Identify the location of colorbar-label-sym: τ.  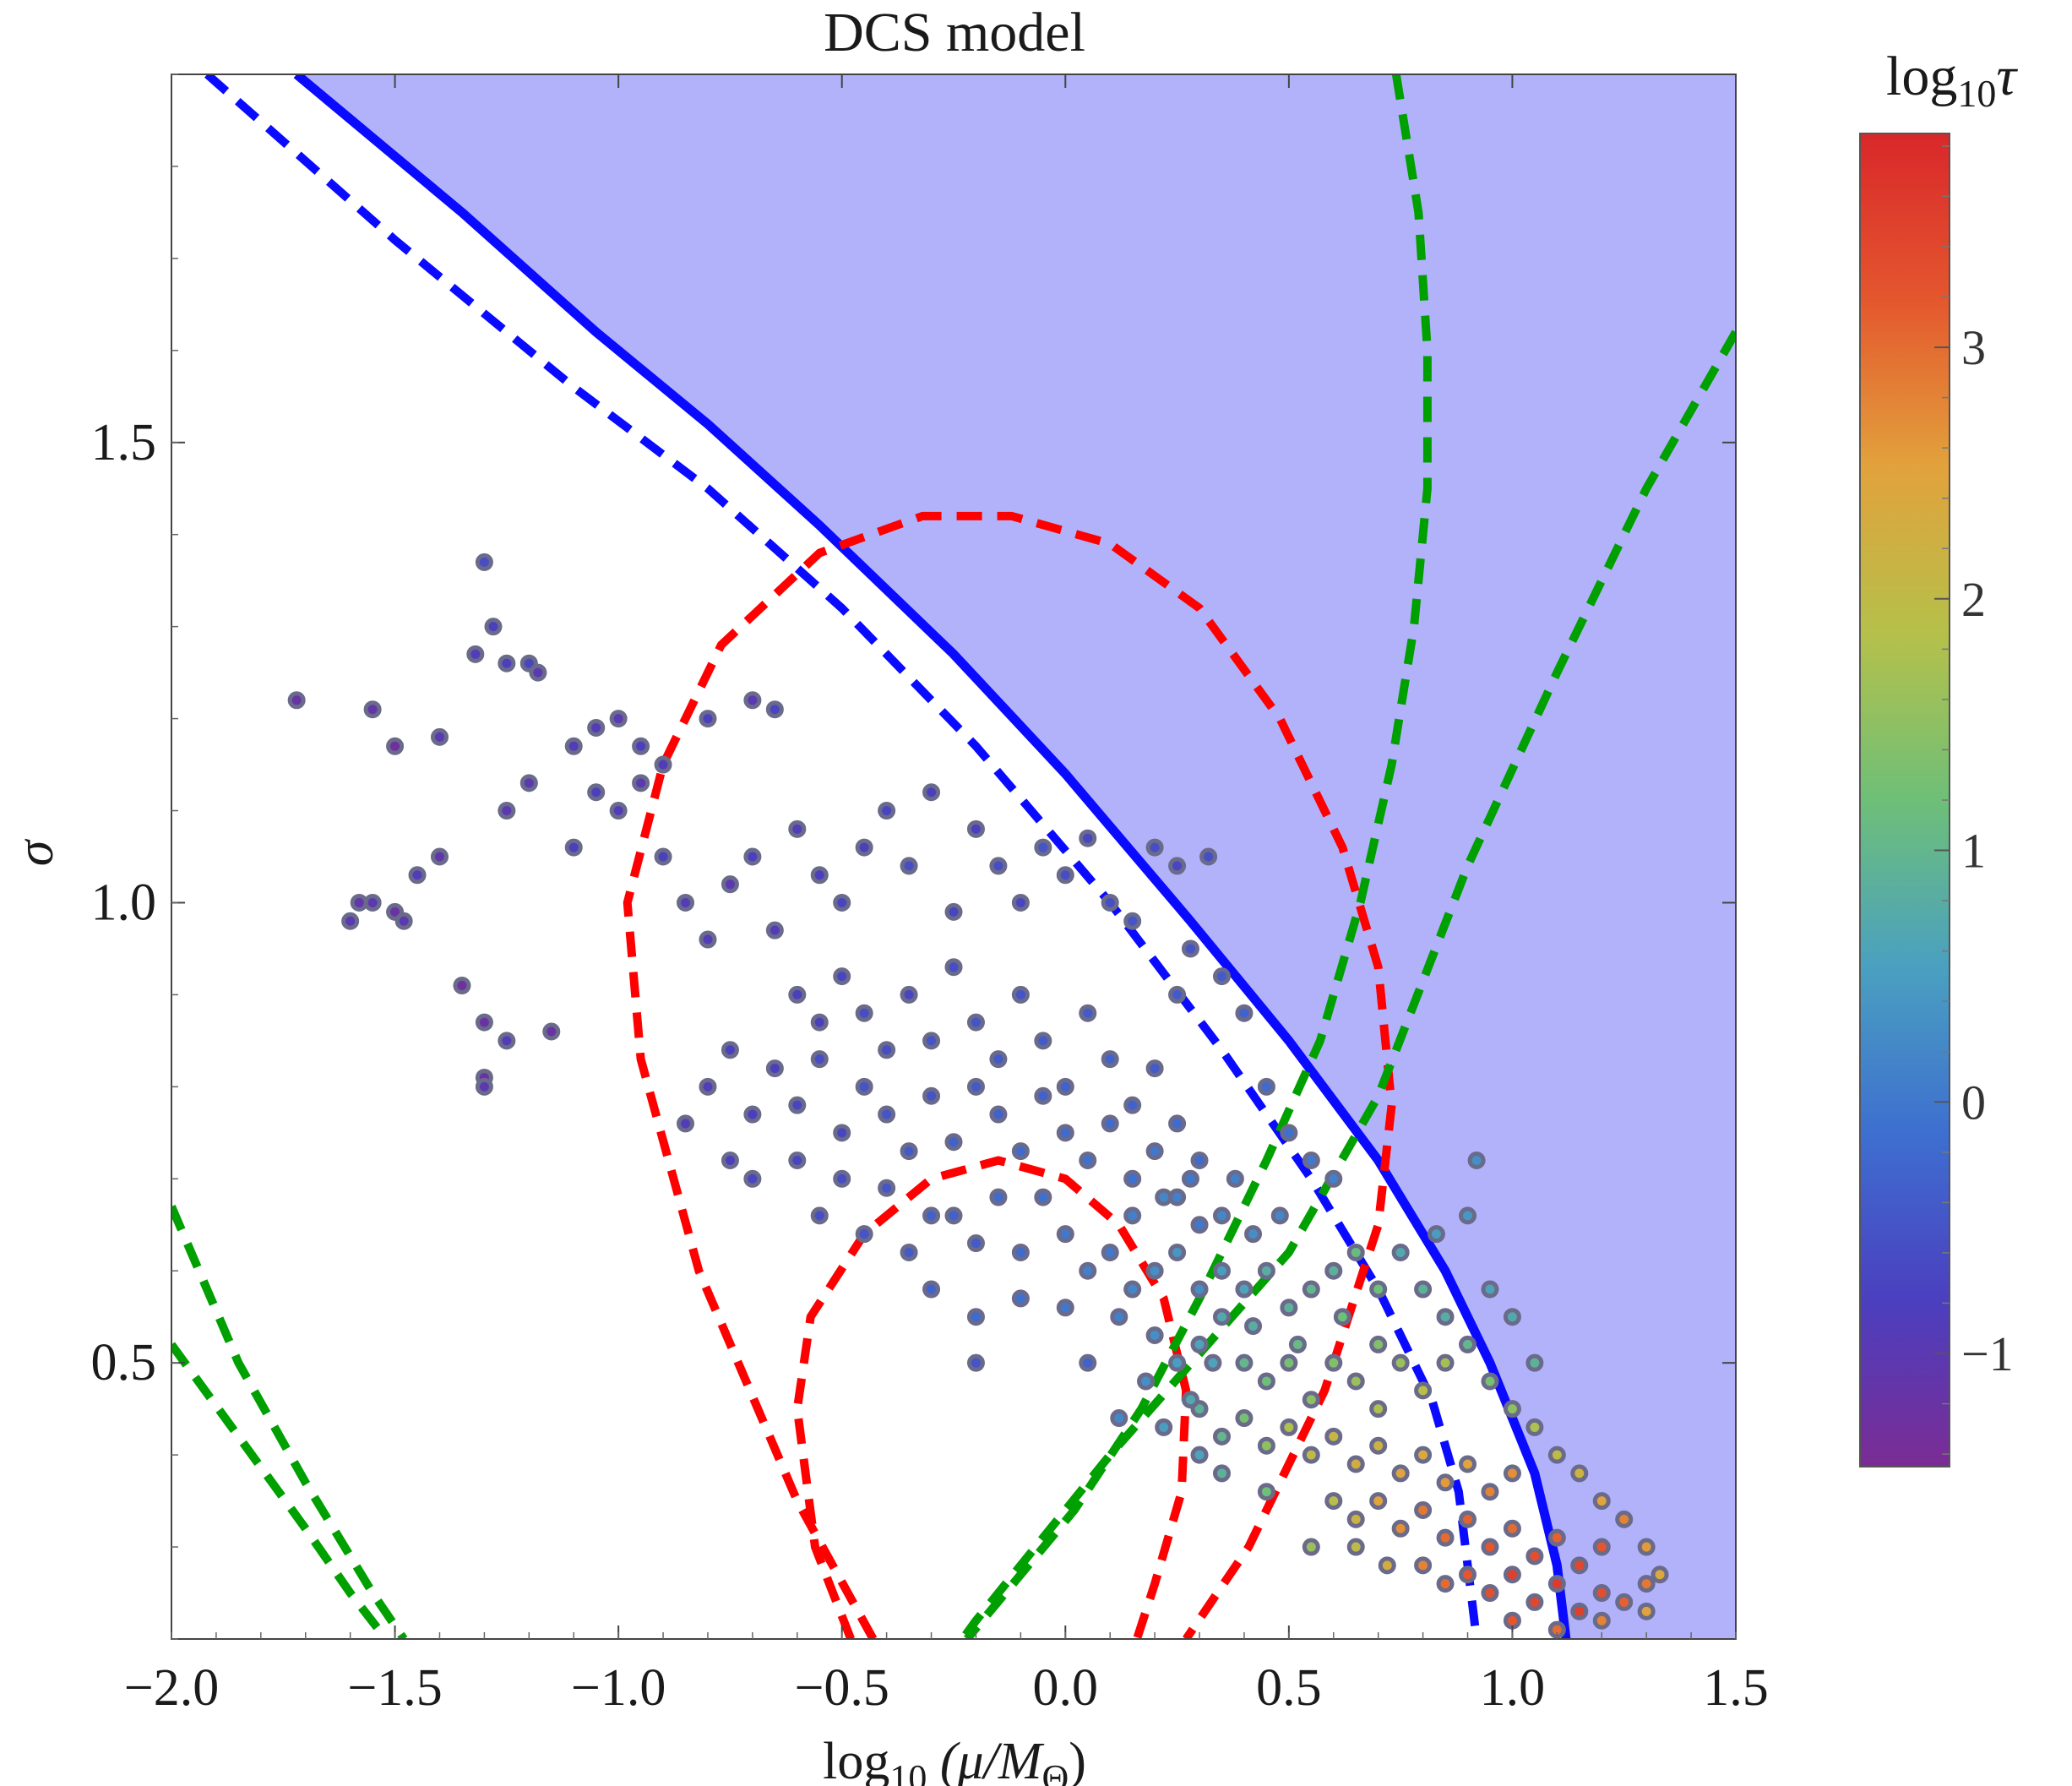
(2007, 76).